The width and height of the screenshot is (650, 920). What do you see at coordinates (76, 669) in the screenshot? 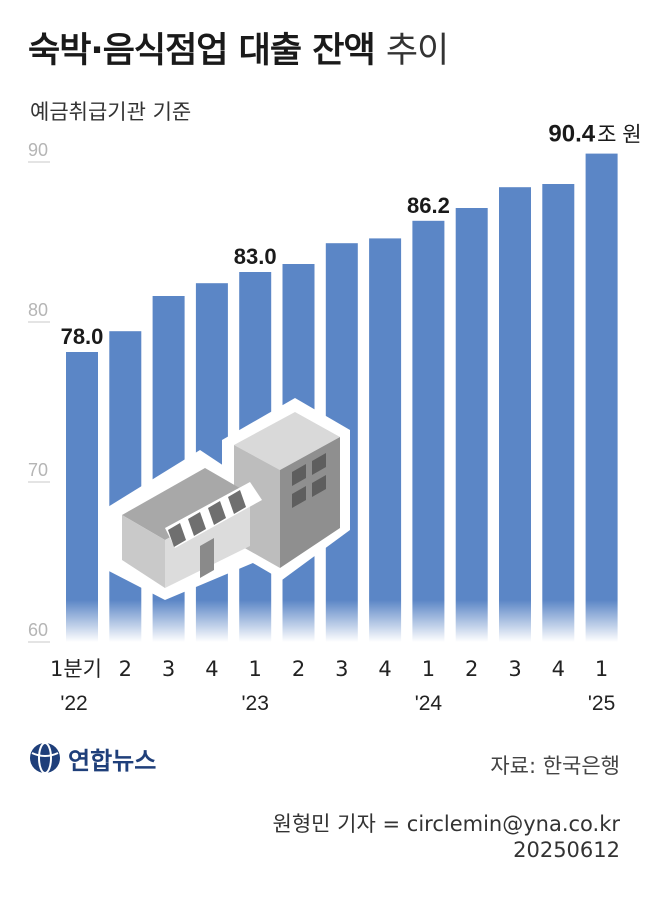
I see `x-tick-label: 1분기` at bounding box center [76, 669].